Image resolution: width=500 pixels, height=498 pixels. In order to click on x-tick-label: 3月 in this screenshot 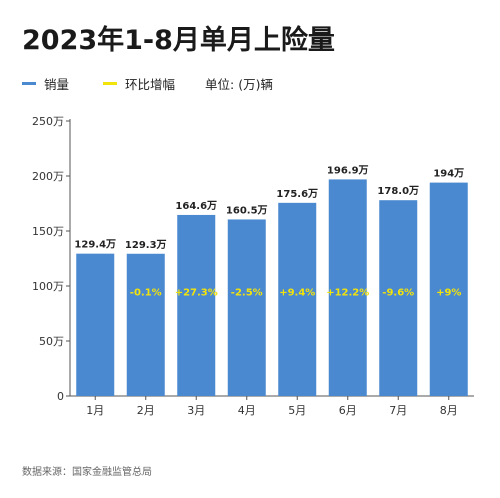, I will do `click(196, 410)`.